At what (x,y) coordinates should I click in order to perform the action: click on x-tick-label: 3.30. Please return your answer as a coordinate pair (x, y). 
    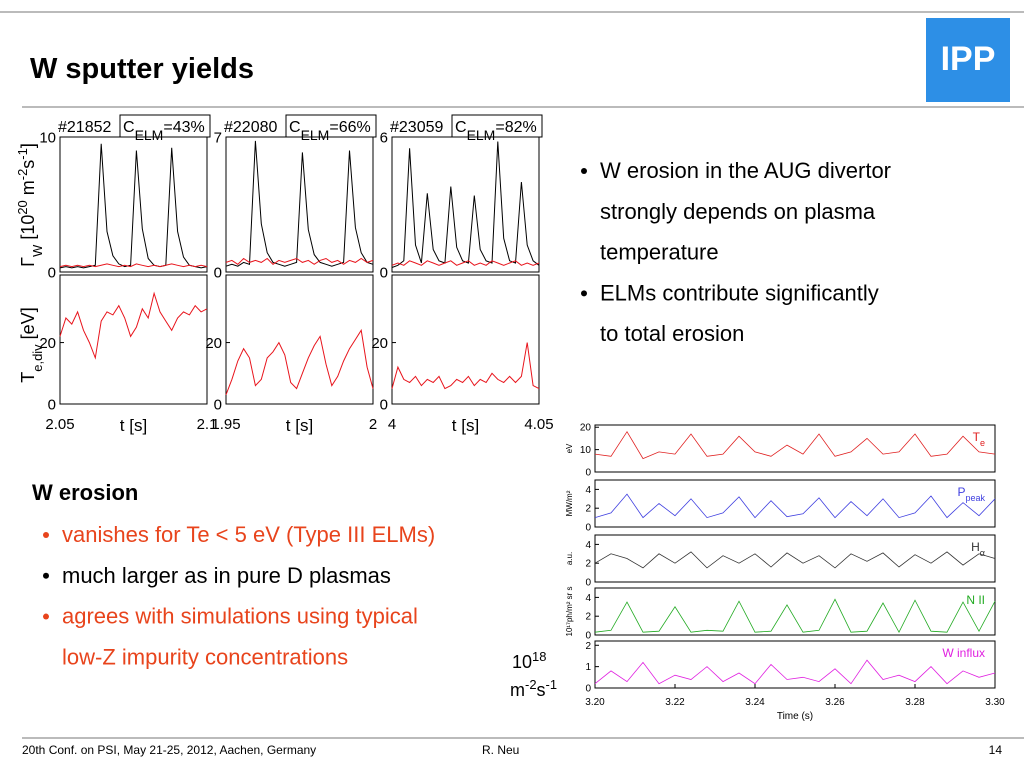
    Looking at the image, I should click on (995, 702).